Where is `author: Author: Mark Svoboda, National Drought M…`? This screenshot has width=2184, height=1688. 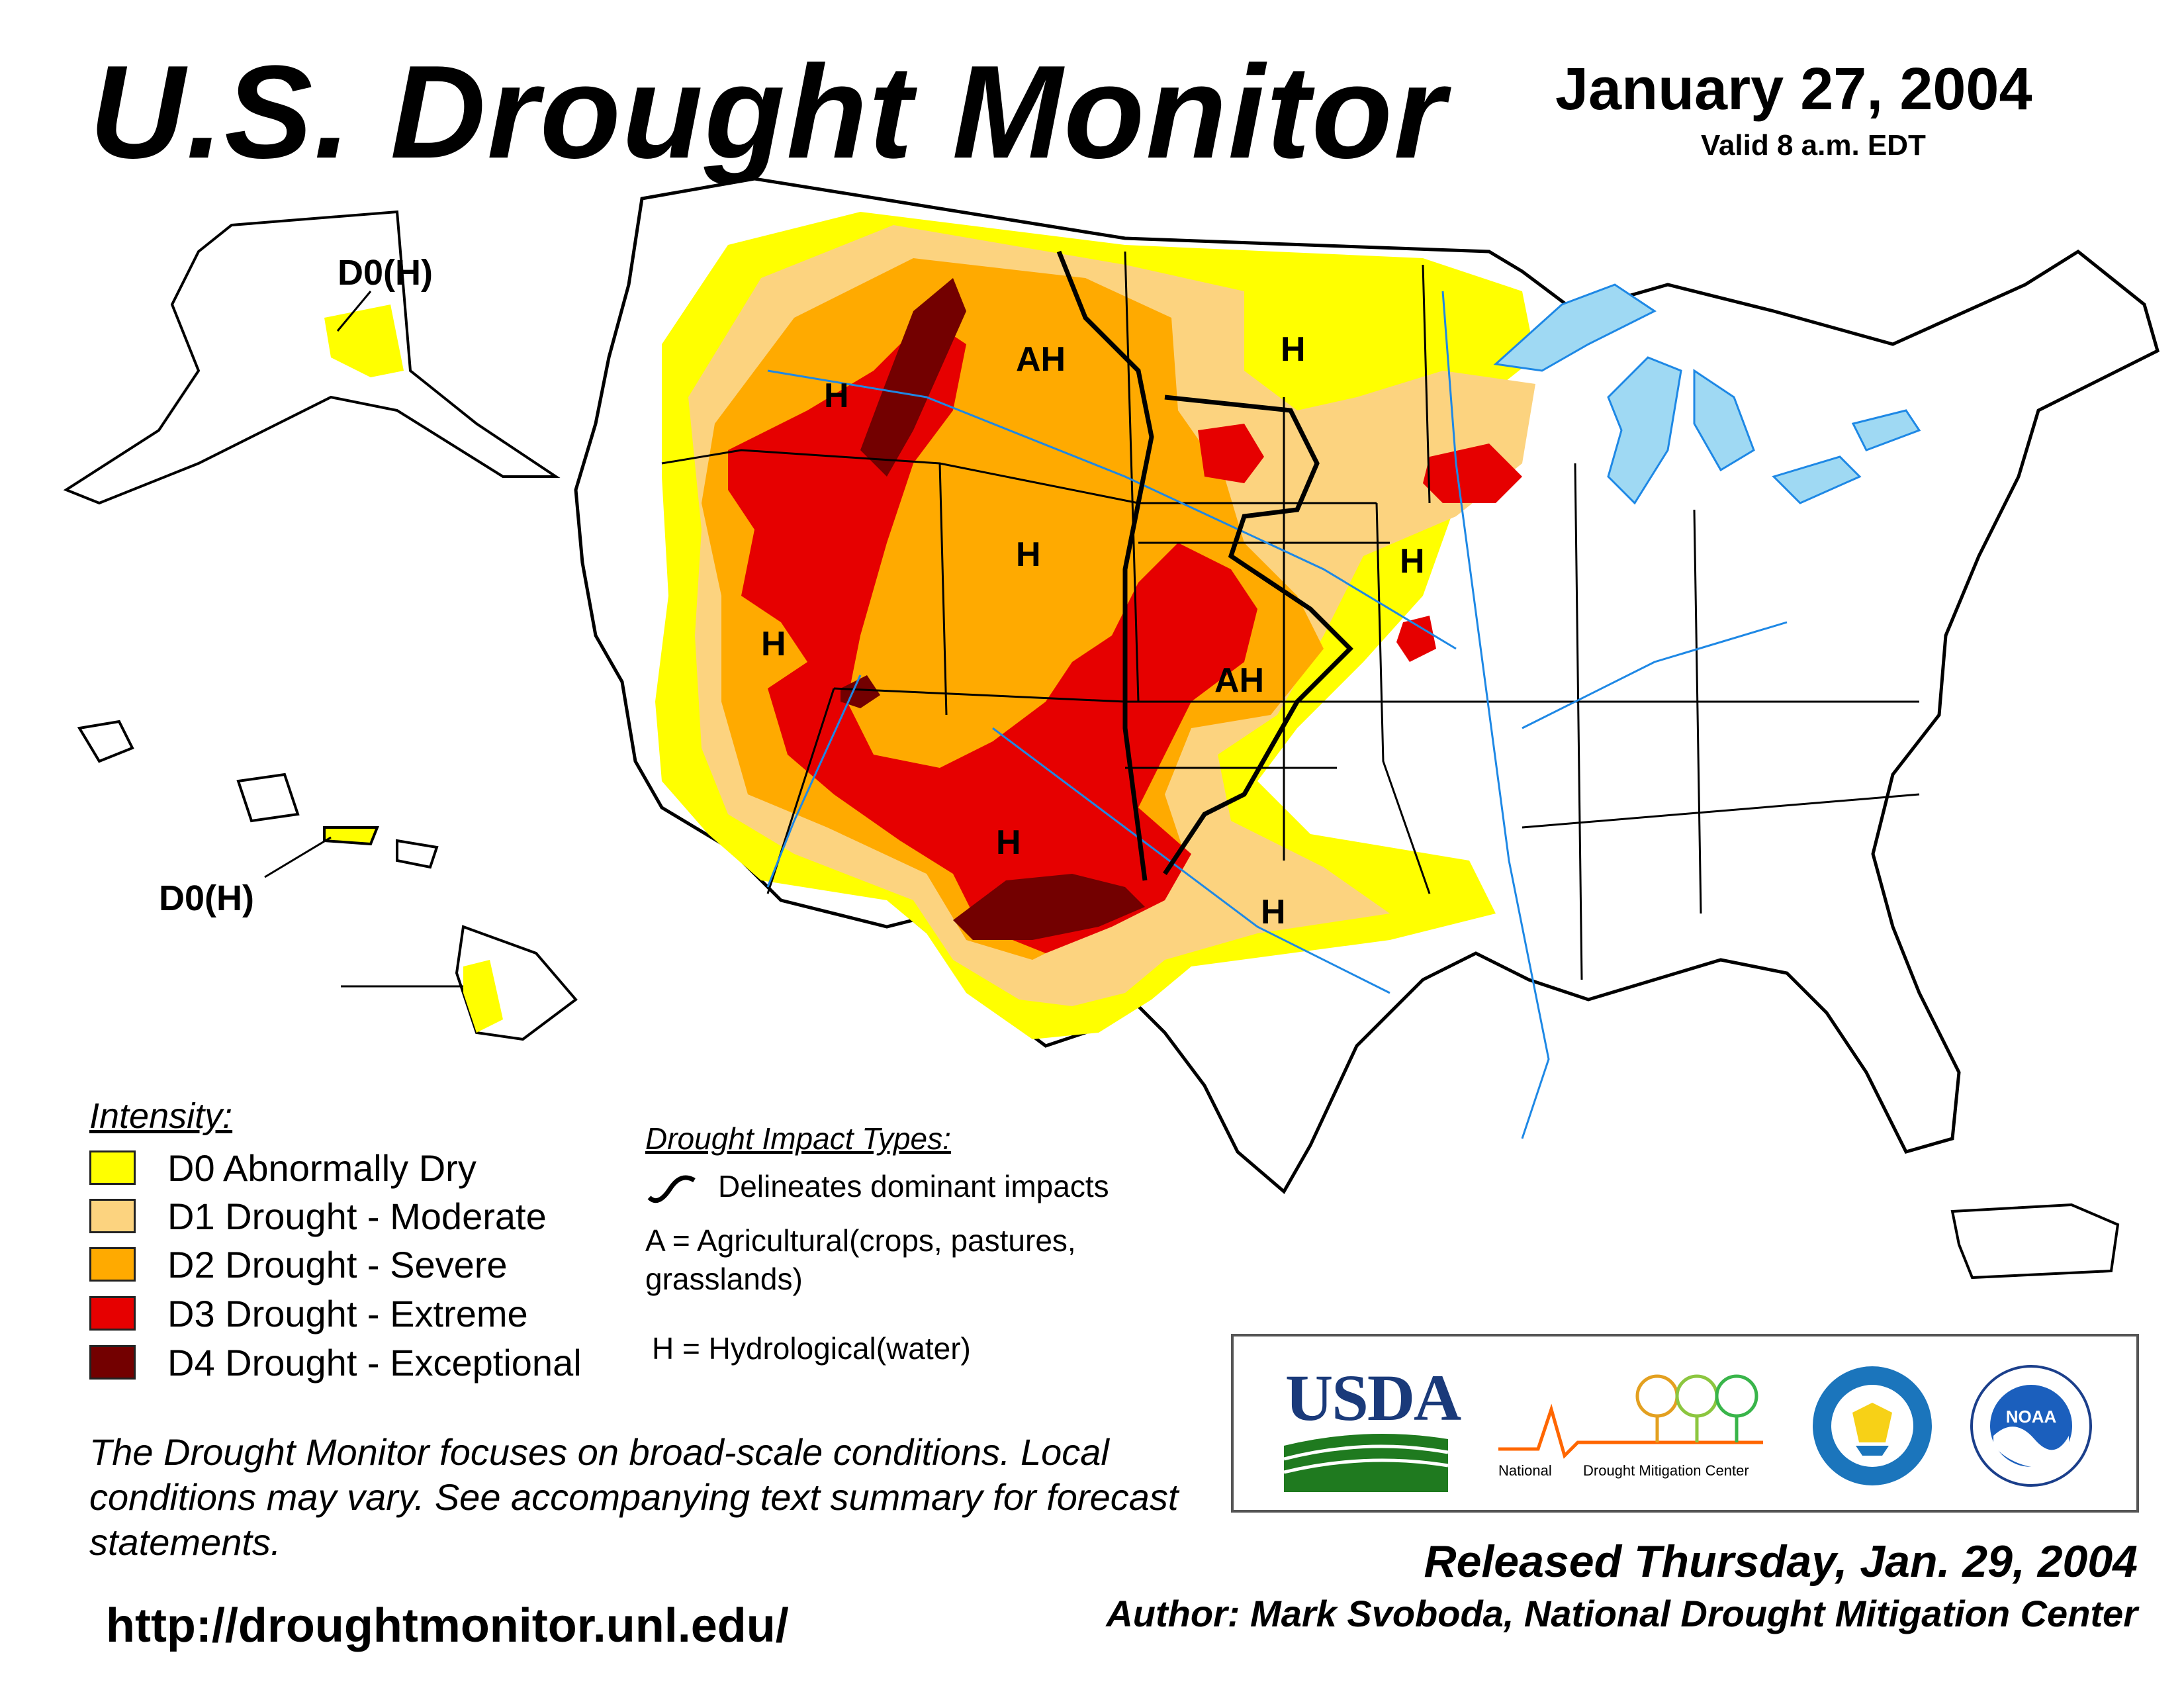
author: Author: Mark Svoboda, National Drought M… is located at coordinates (1622, 1614).